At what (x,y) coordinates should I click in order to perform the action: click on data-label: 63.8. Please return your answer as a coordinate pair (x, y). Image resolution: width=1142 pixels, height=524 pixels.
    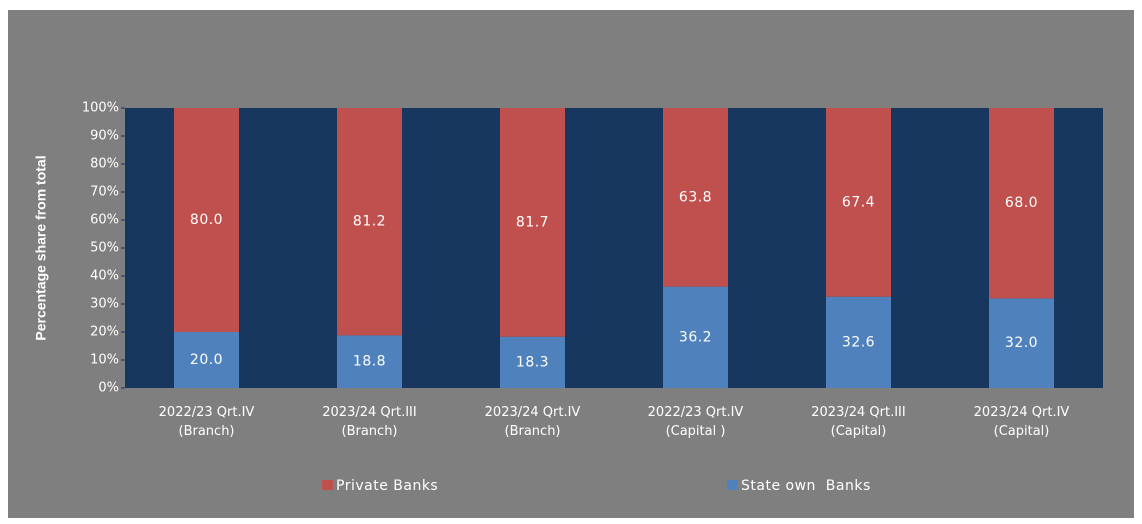
    Looking at the image, I should click on (695, 197).